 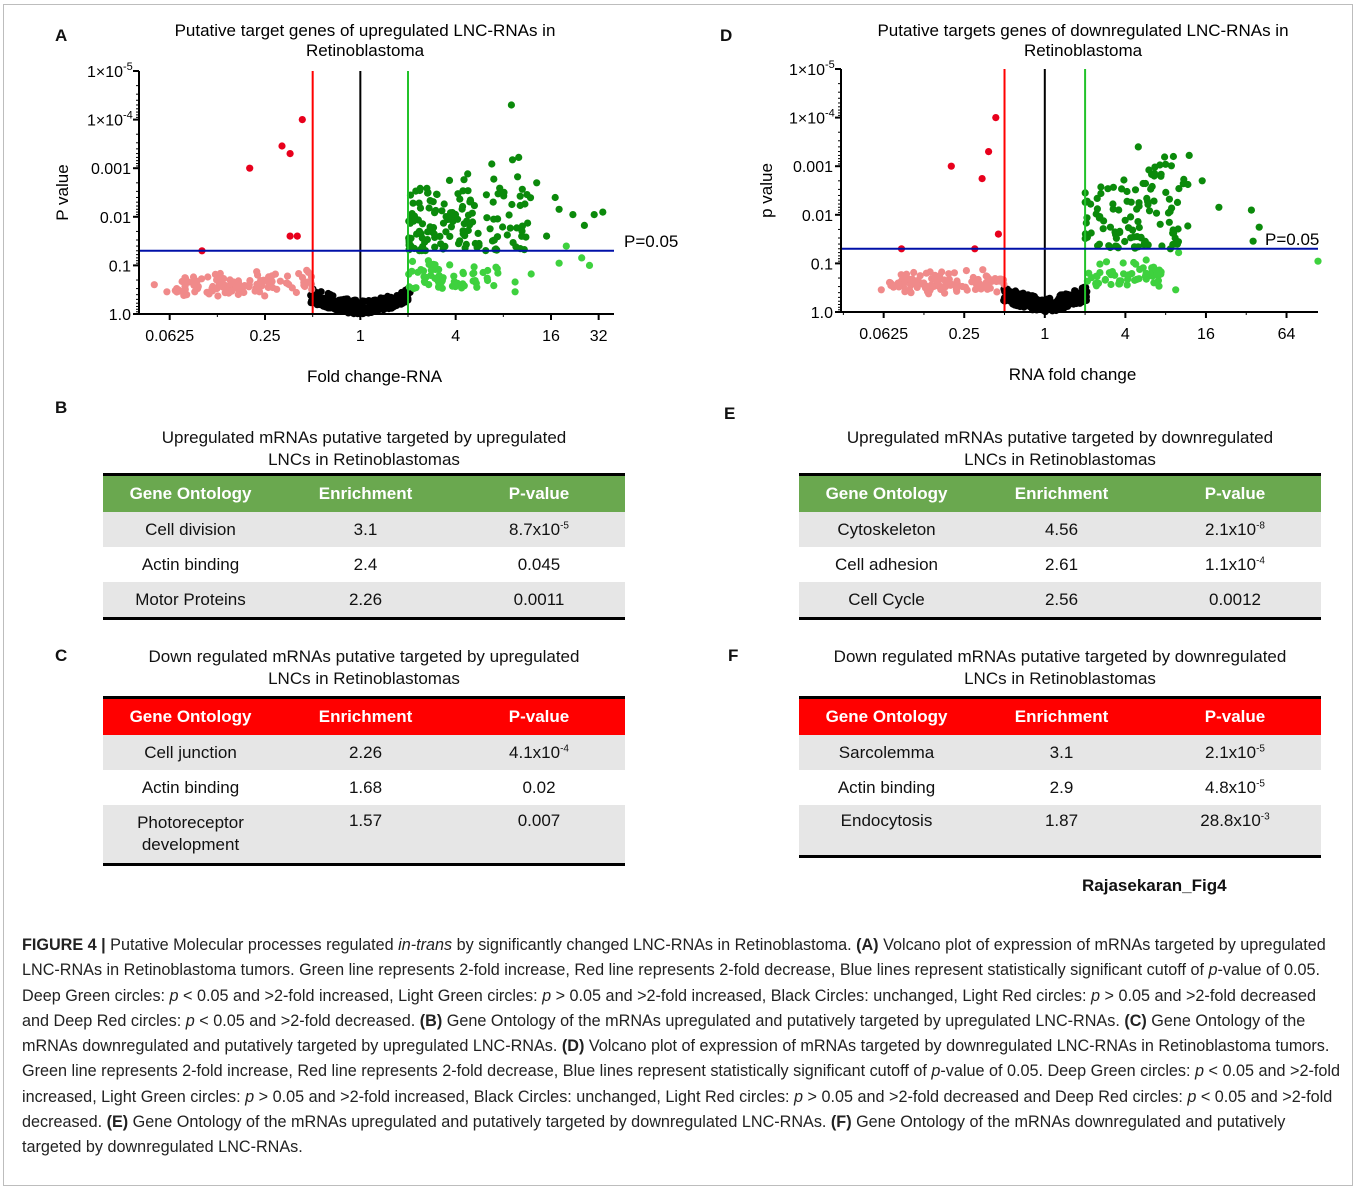 What do you see at coordinates (1235, 564) in the screenshot?
I see `p-value: 1.1x10⁻⁴` at bounding box center [1235, 564].